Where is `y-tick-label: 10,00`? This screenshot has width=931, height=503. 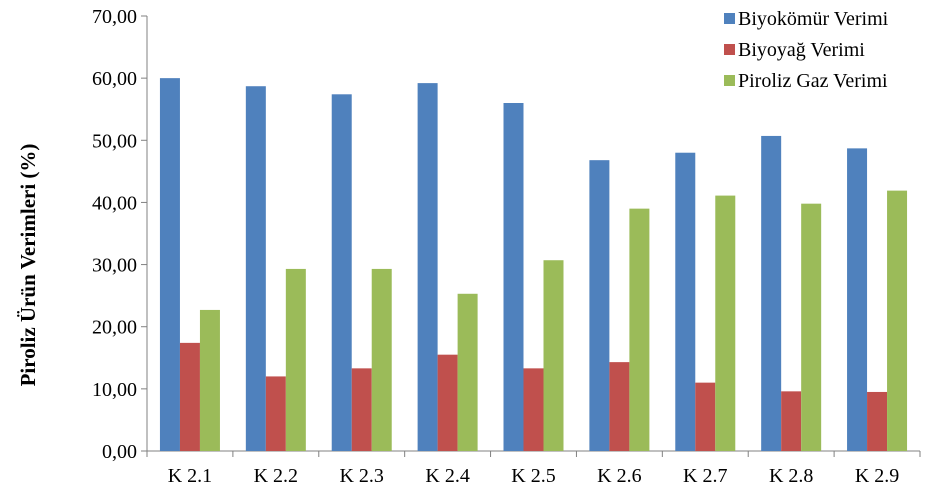 y-tick-label: 10,00 is located at coordinates (114, 390).